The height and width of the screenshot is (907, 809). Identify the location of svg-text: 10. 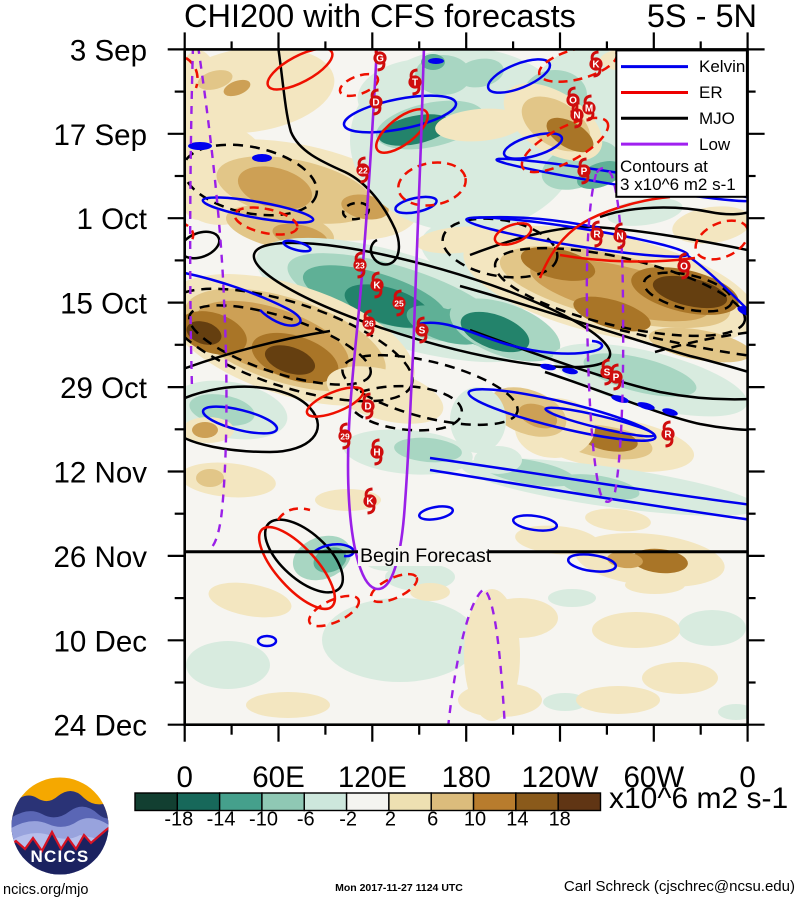
(475, 820).